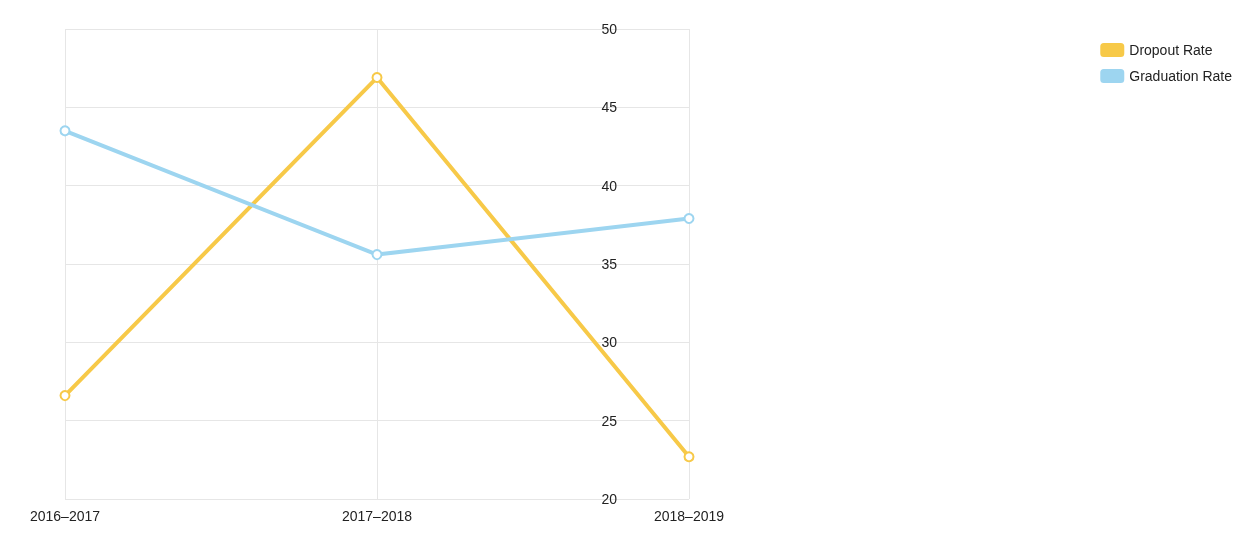  I want to click on x-tick-label: 2016–2017, so click(65, 516).